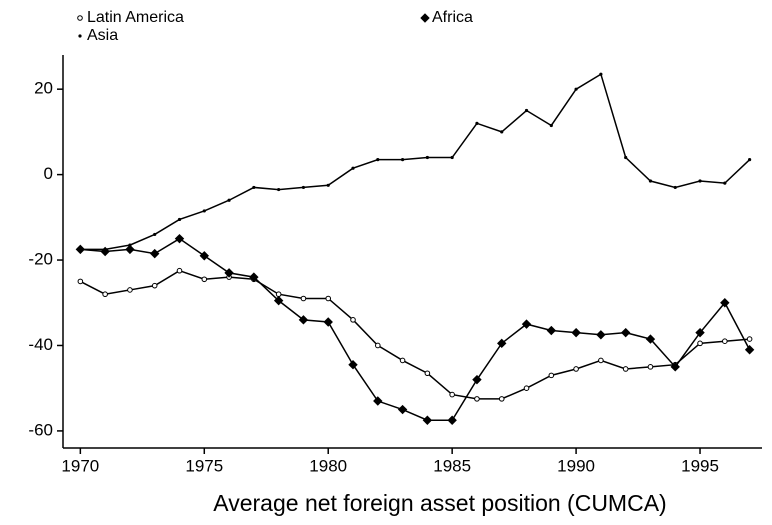 The image size is (772, 525). What do you see at coordinates (452, 465) in the screenshot?
I see `x-tick-label: 1985` at bounding box center [452, 465].